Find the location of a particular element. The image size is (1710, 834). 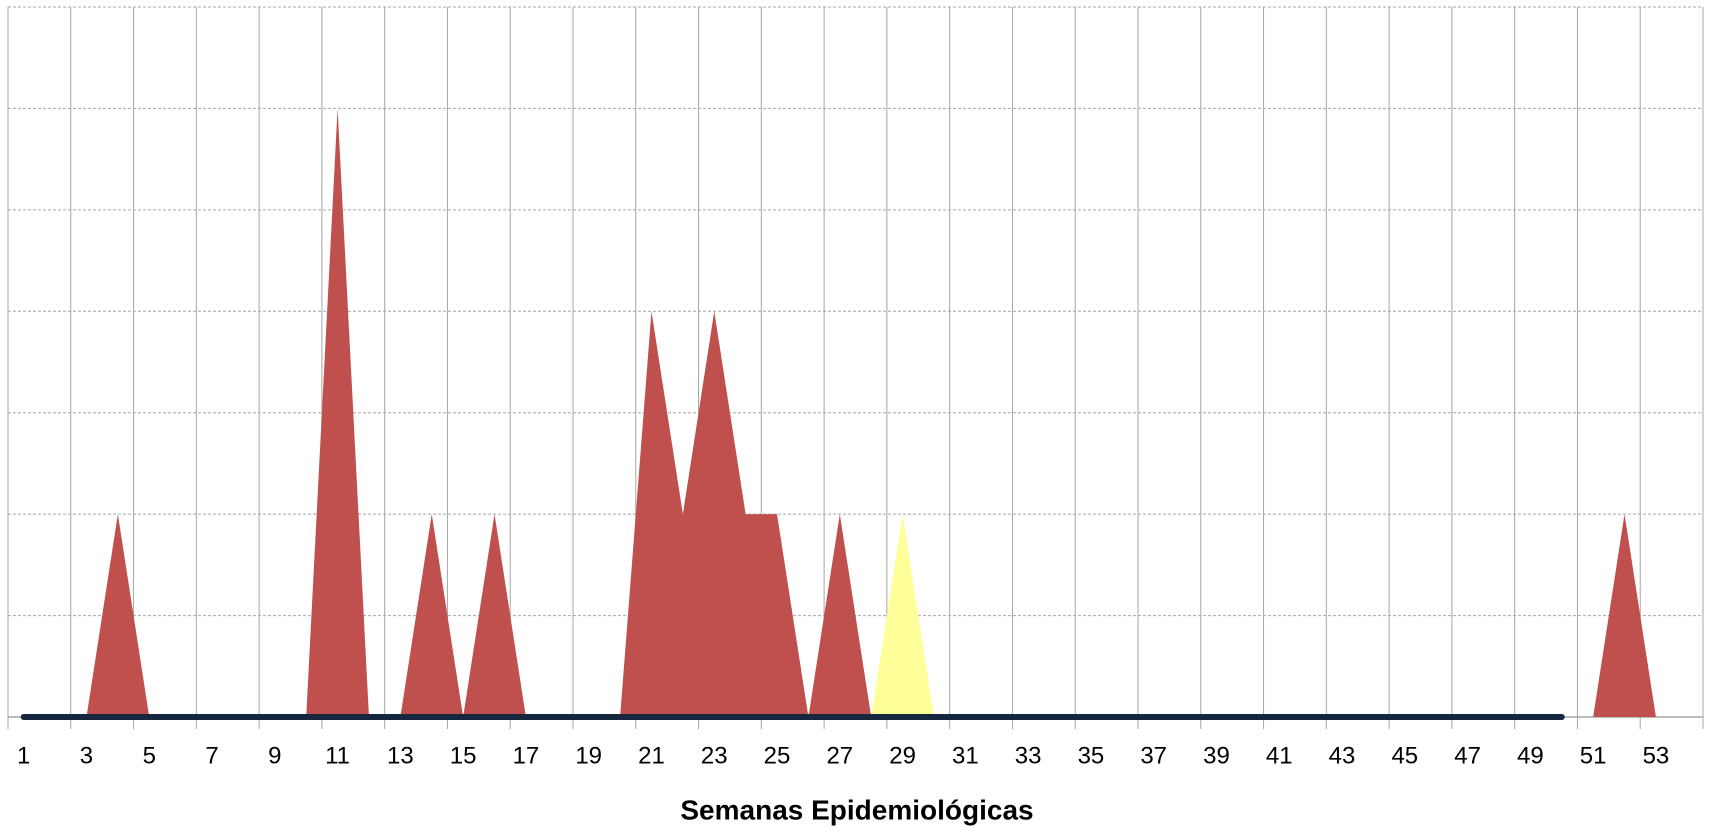

x-tick-label: 15 is located at coordinates (463, 755).